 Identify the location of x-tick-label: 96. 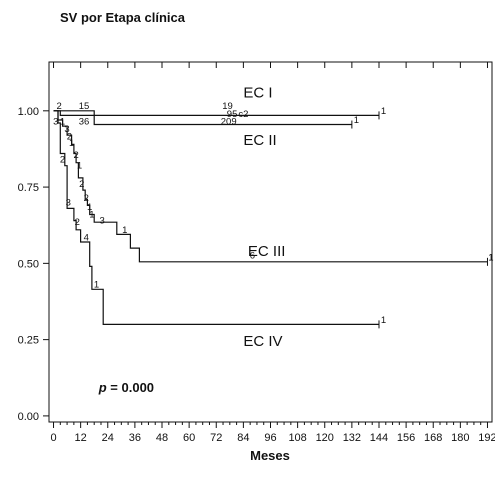
(270, 438).